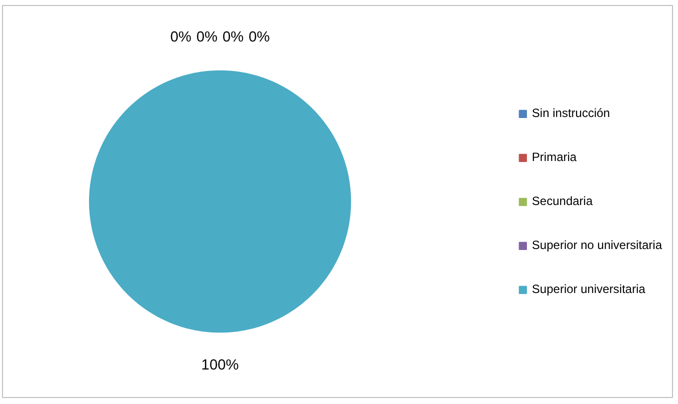 Image resolution: width=678 pixels, height=404 pixels. I want to click on data-label: 100%, so click(220, 366).